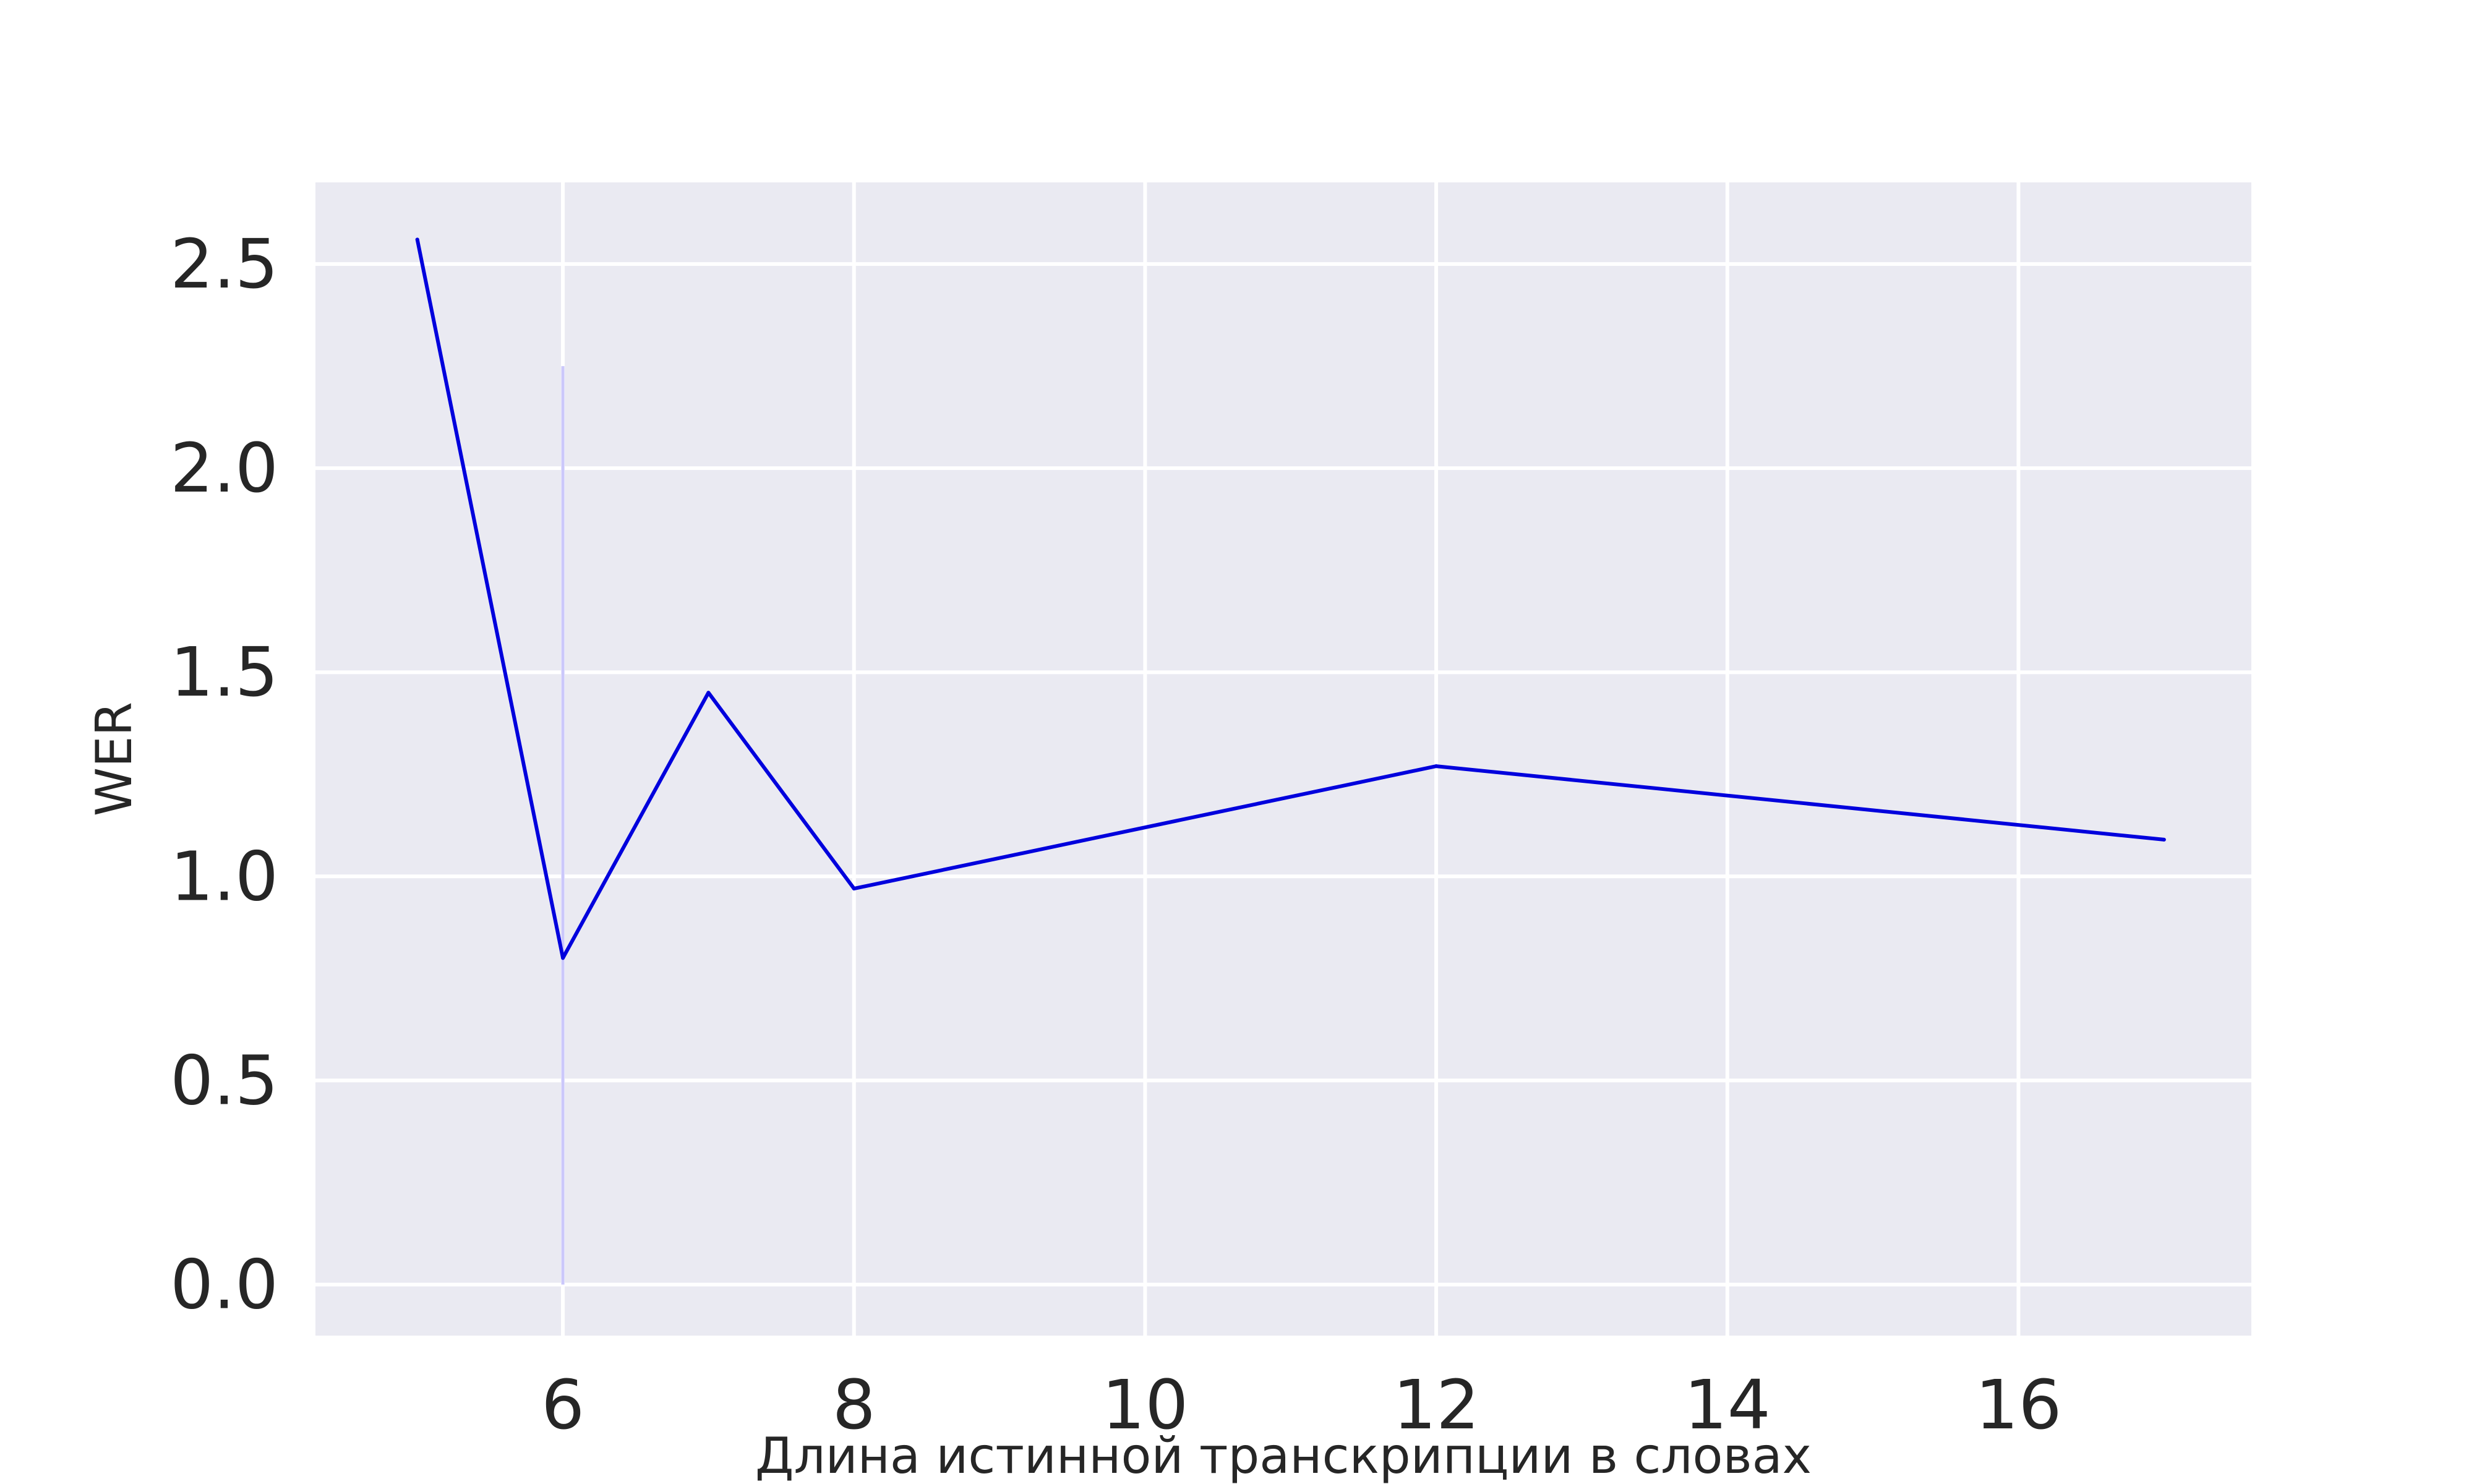 Image resolution: width=2474 pixels, height=1484 pixels. Describe the element at coordinates (224, 468) in the screenshot. I see `y-tick-label-2.0: 2.0` at that location.